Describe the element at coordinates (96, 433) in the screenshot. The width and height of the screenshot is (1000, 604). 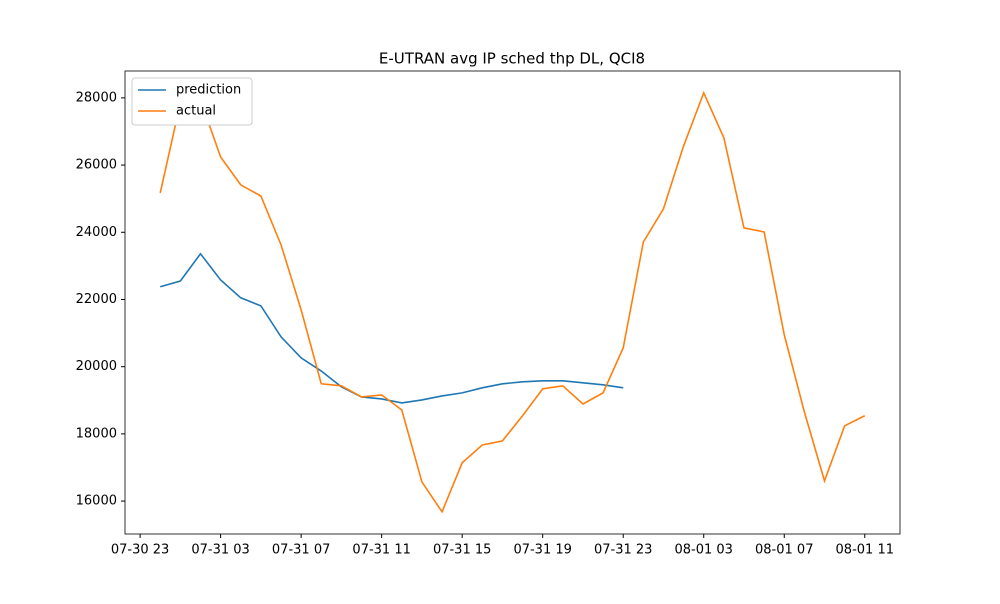
I see `y-tick-label: 18000` at that location.